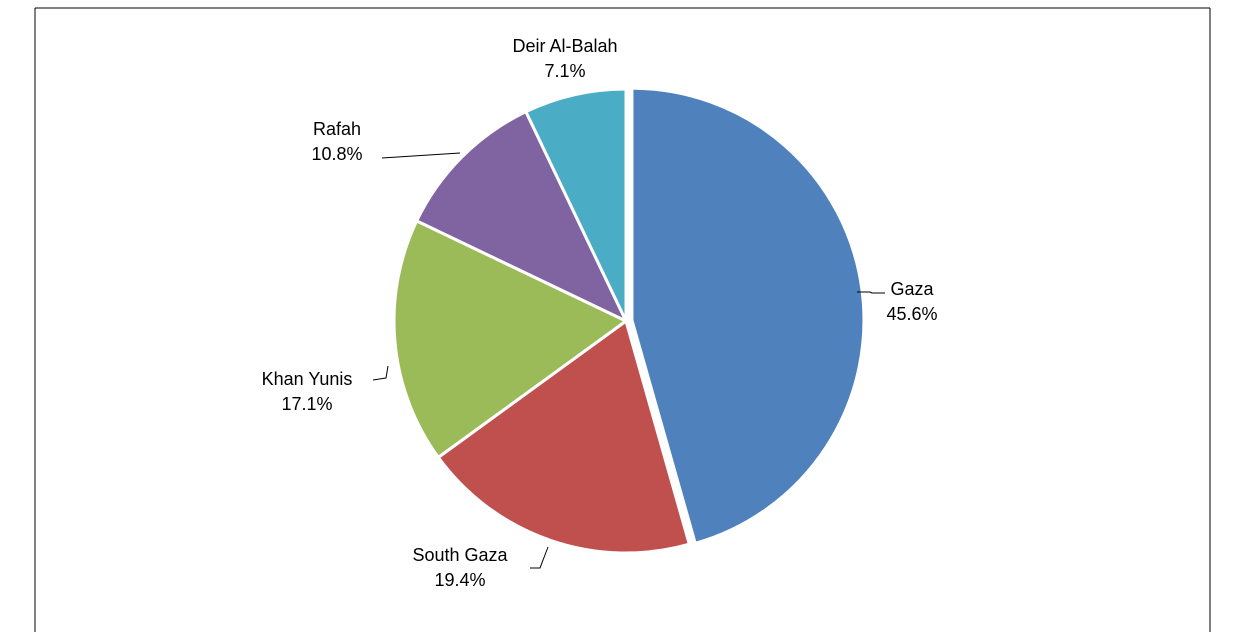 Image resolution: width=1245 pixels, height=637 pixels. What do you see at coordinates (307, 379) in the screenshot?
I see `slice-name: Khan Yunis` at bounding box center [307, 379].